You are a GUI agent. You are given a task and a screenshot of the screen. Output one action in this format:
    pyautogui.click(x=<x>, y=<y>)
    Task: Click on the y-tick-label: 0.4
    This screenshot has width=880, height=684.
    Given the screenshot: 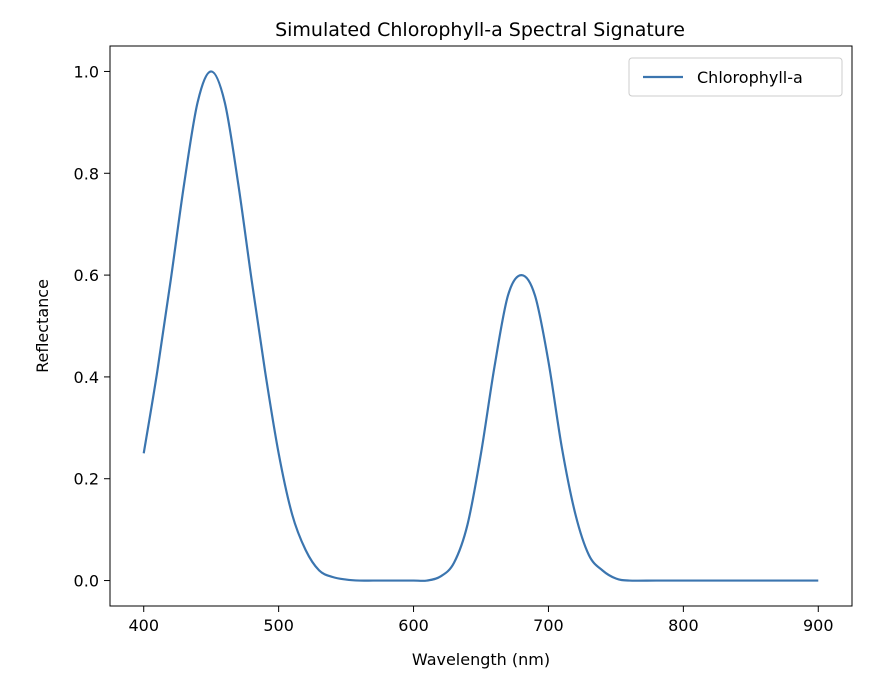 What is the action you would take?
    pyautogui.click(x=86, y=377)
    